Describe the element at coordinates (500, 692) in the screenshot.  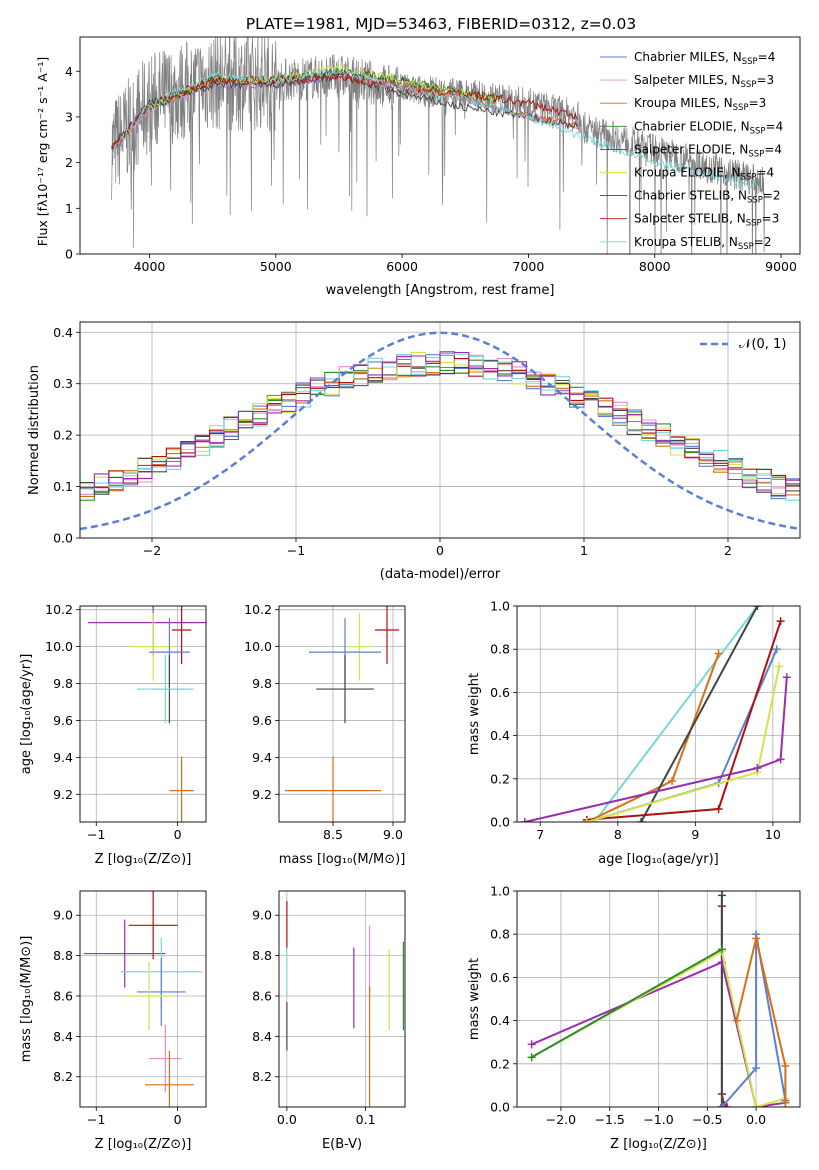
I see `y-tick-label: 0.6` at that location.